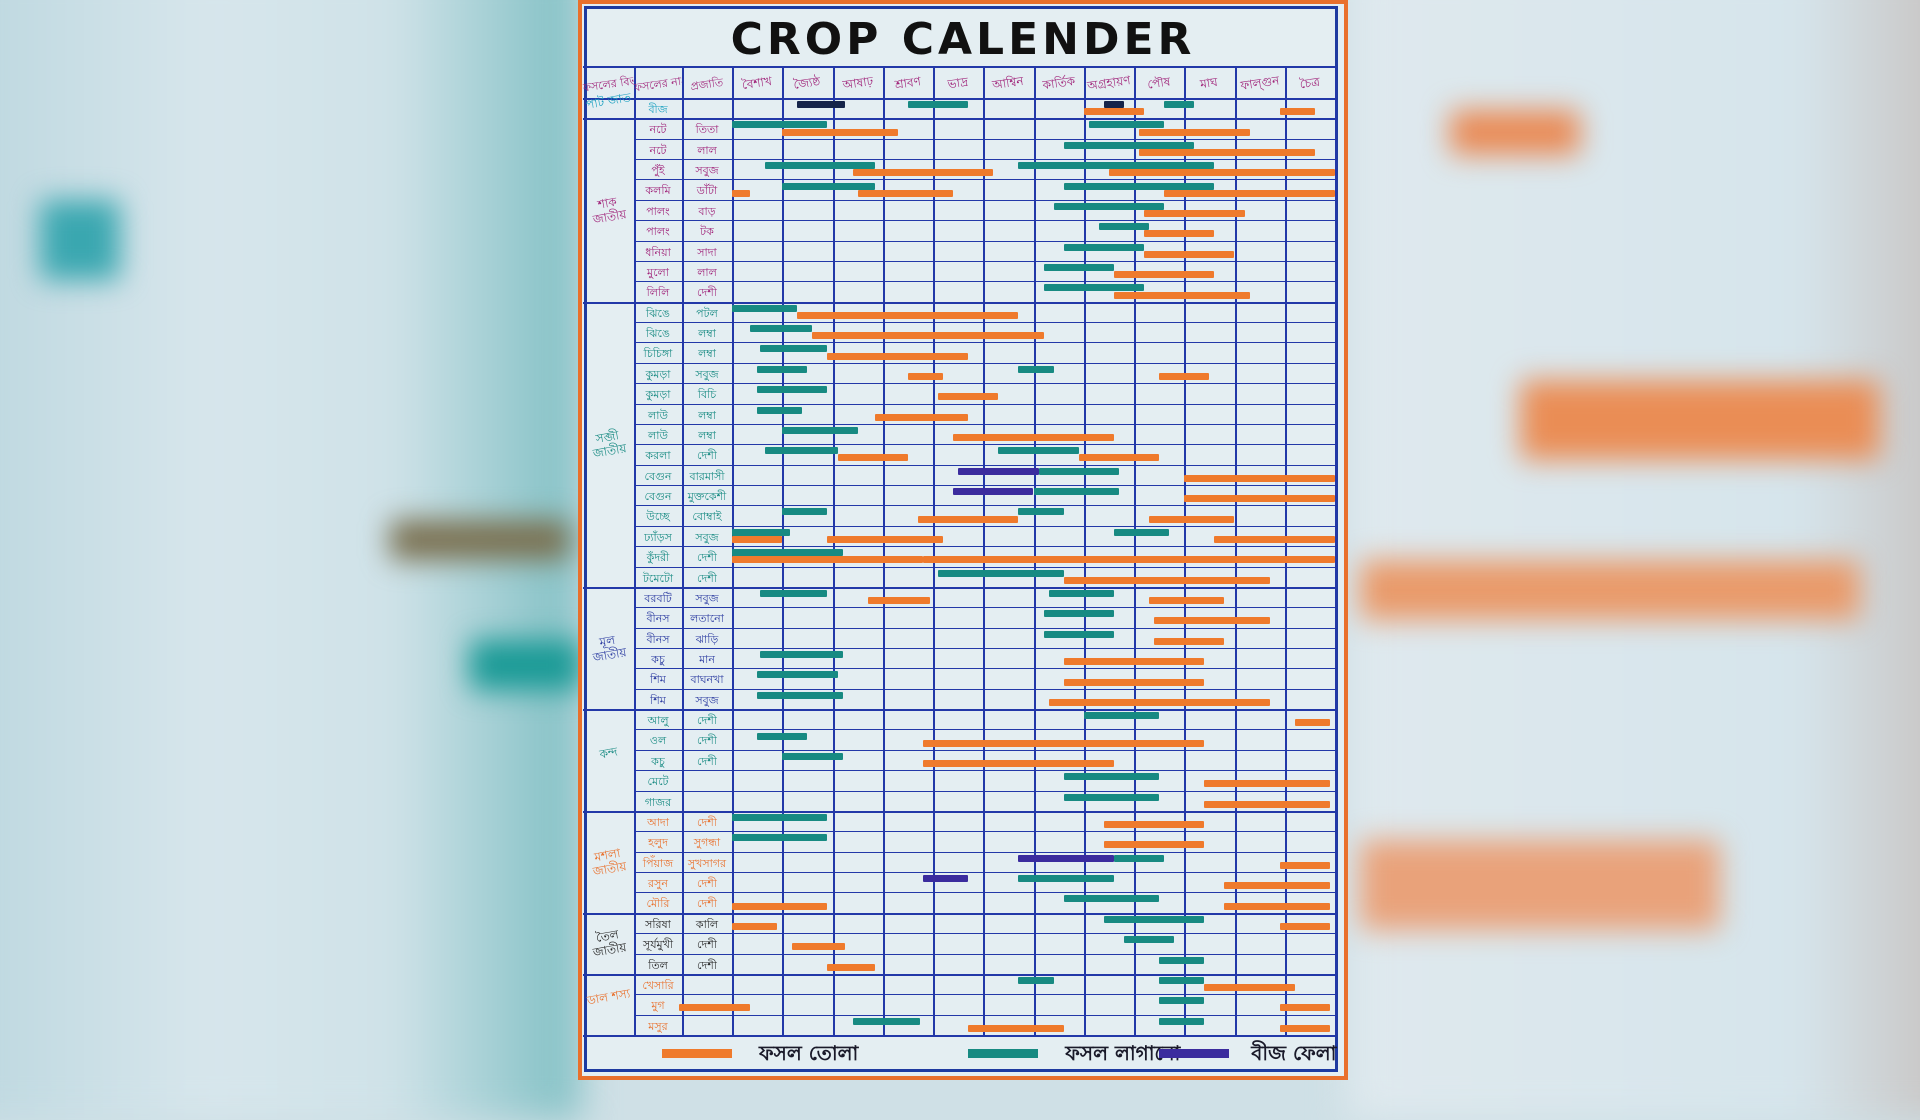 The image size is (1920, 1120). I want to click on crop-name: পালং, so click(658, 232).